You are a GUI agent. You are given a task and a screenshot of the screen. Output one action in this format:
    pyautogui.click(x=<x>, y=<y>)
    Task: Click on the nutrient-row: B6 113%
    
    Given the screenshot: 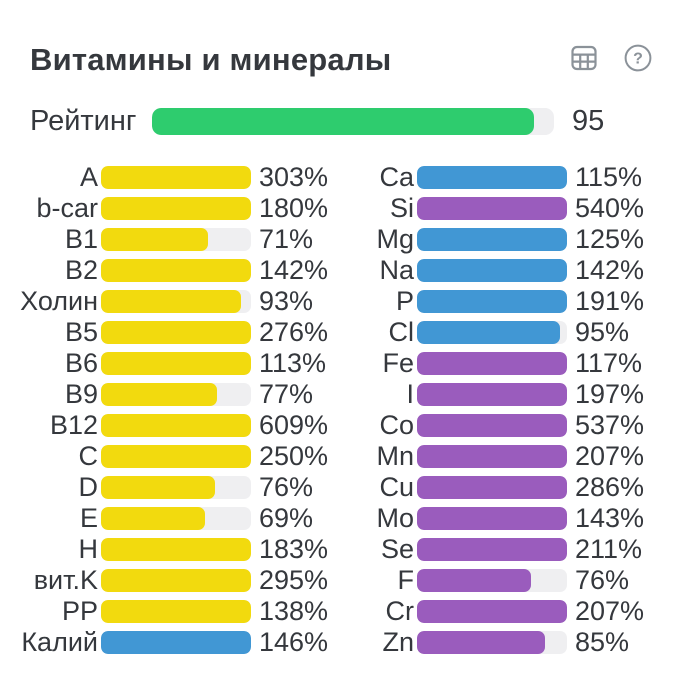 What is the action you would take?
    pyautogui.click(x=172, y=363)
    